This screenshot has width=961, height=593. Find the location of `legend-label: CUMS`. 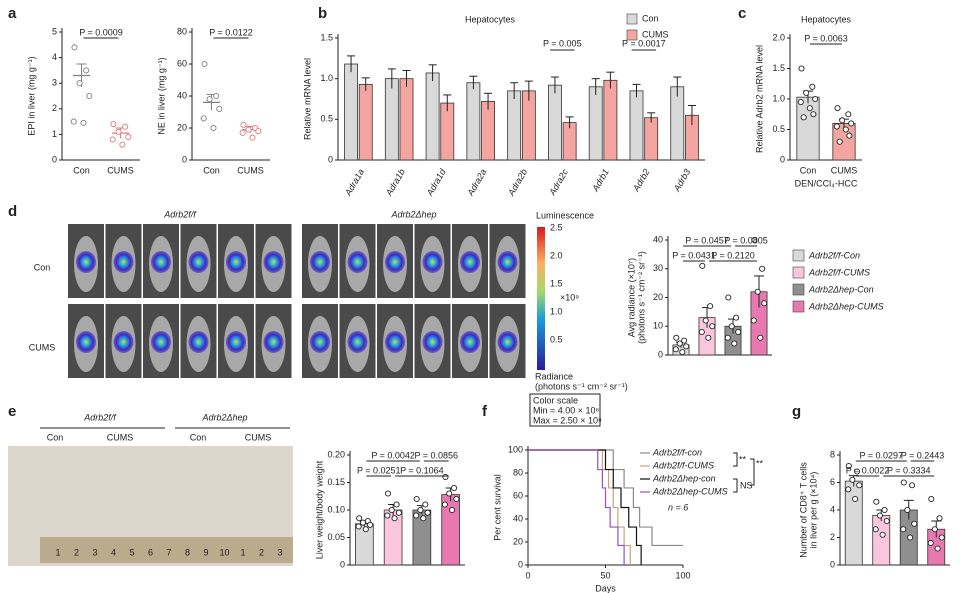

legend-label: CUMS is located at coordinates (655, 34).